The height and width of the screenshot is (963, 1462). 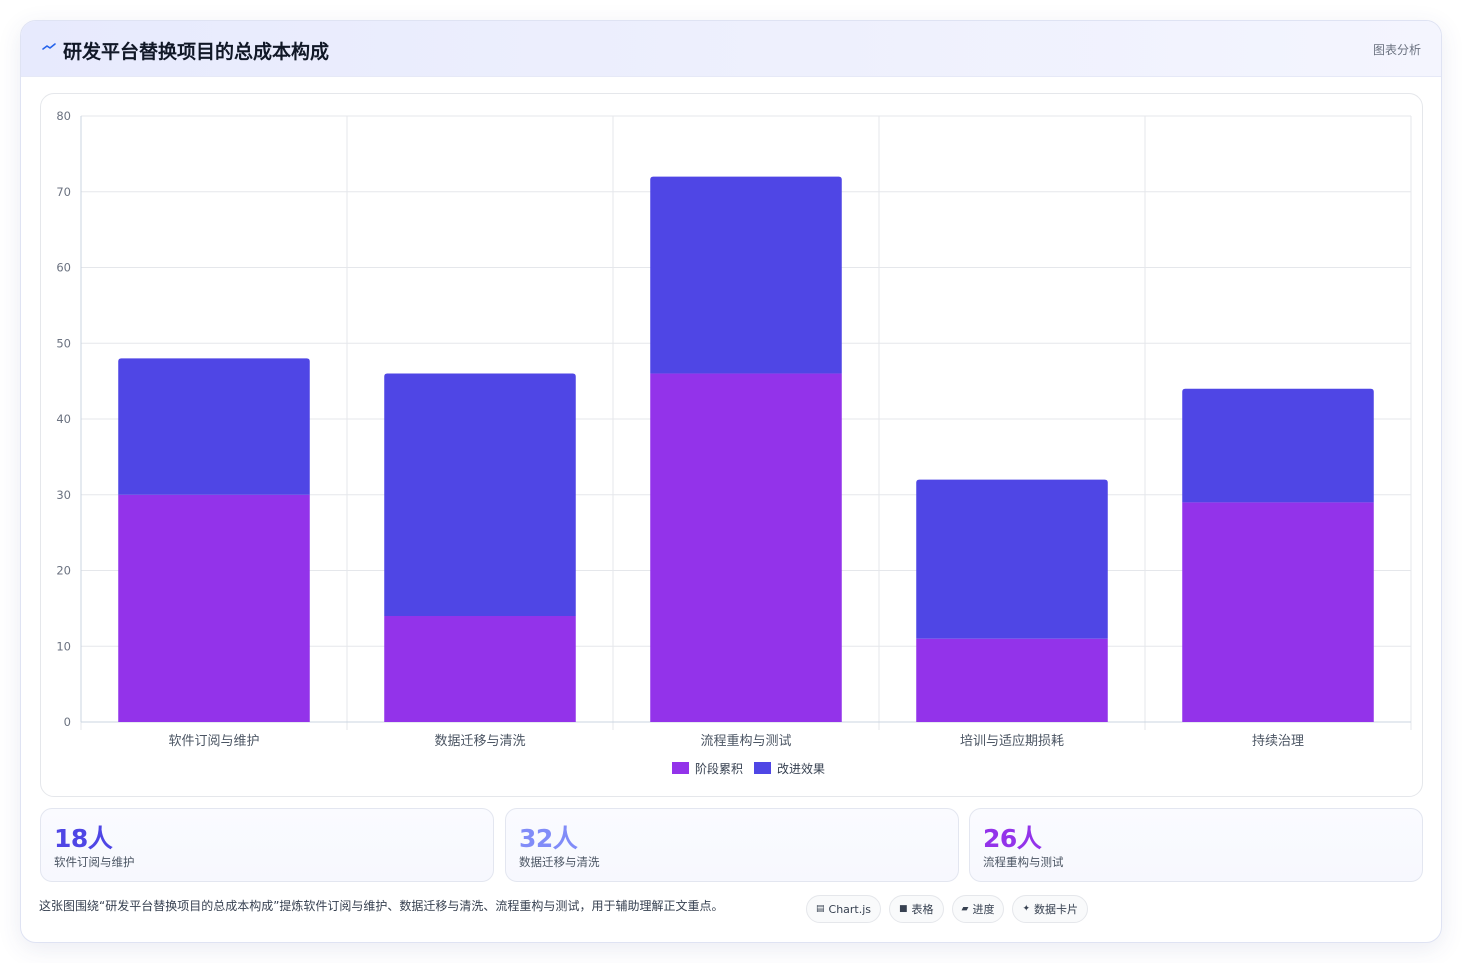 What do you see at coordinates (63, 343) in the screenshot?
I see `y-tick-label: 50` at bounding box center [63, 343].